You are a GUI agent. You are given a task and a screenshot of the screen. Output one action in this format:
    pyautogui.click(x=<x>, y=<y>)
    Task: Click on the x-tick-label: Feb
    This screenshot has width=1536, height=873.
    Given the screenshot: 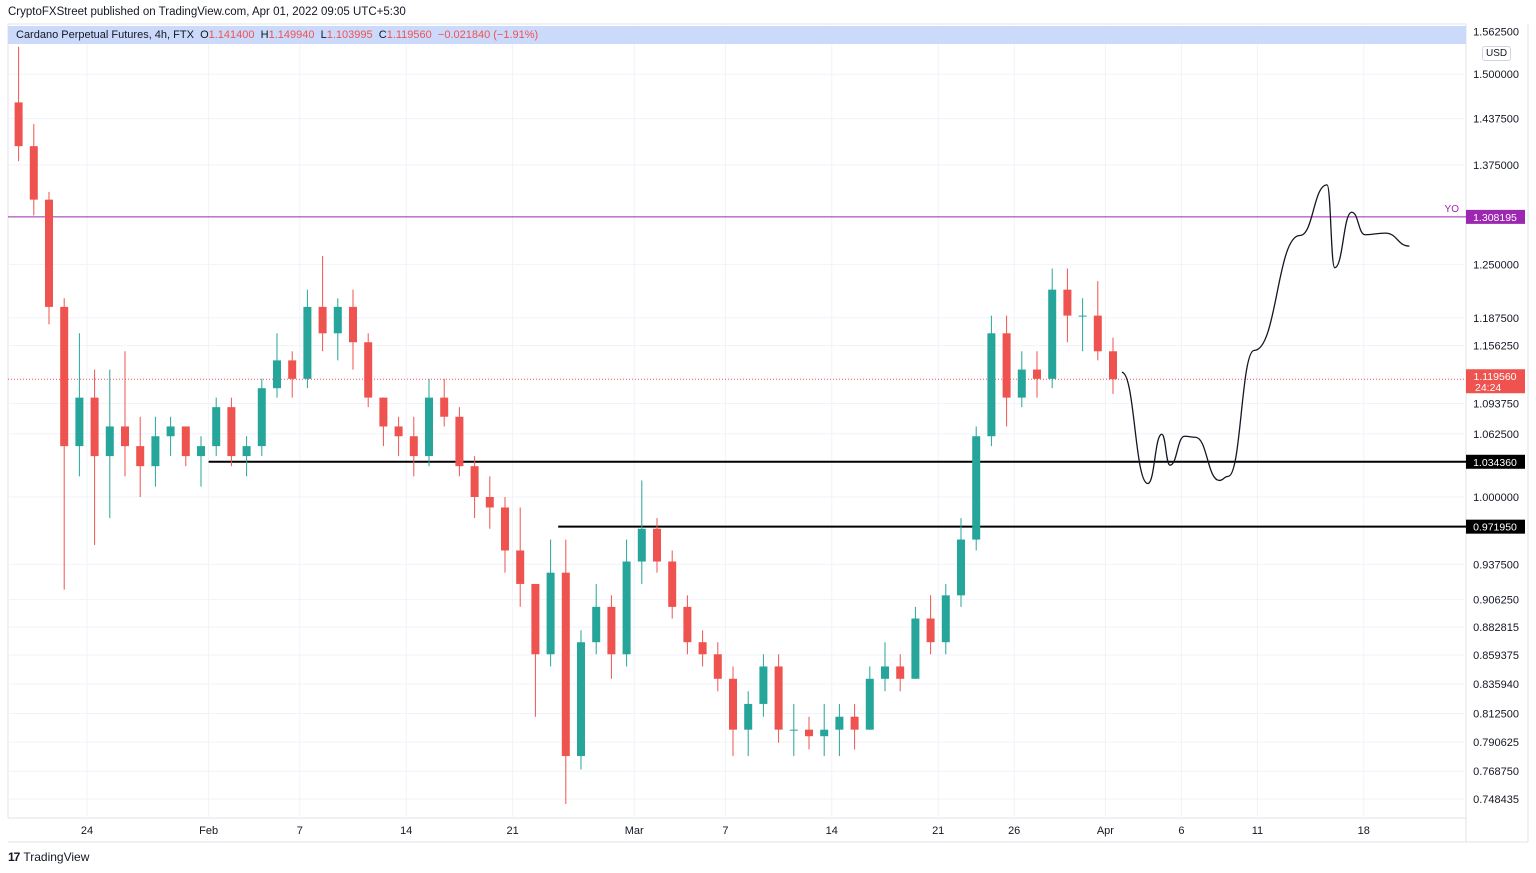 What is the action you would take?
    pyautogui.click(x=208, y=831)
    